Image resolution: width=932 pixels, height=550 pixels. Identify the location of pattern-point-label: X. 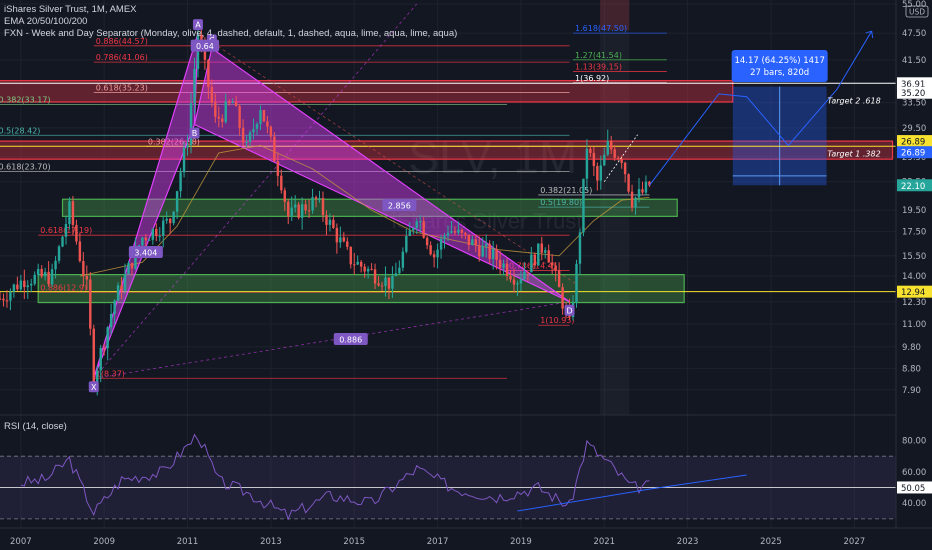
(94, 387).